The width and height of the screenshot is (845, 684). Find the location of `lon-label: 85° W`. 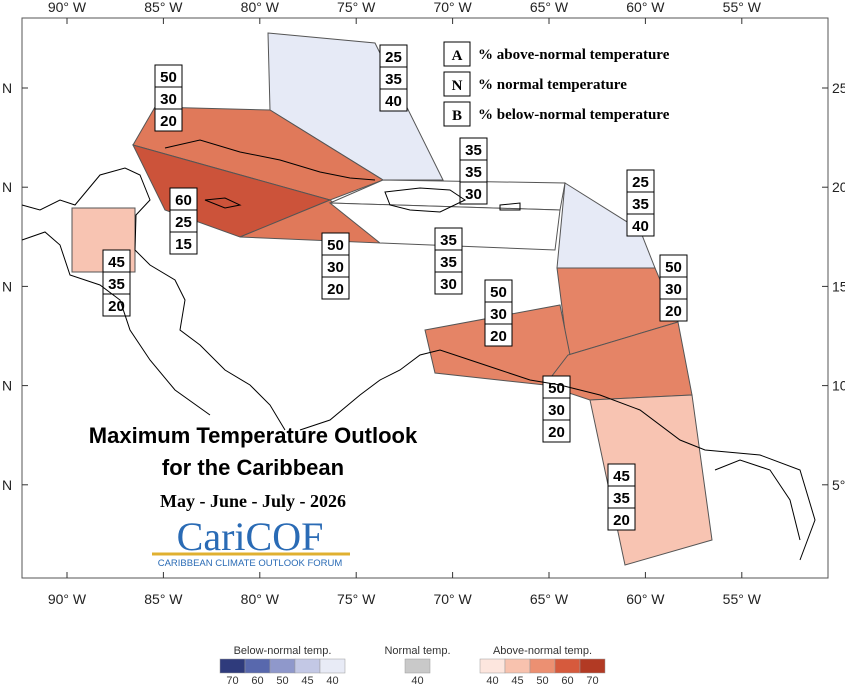

lon-label: 85° W is located at coordinates (163, 599).